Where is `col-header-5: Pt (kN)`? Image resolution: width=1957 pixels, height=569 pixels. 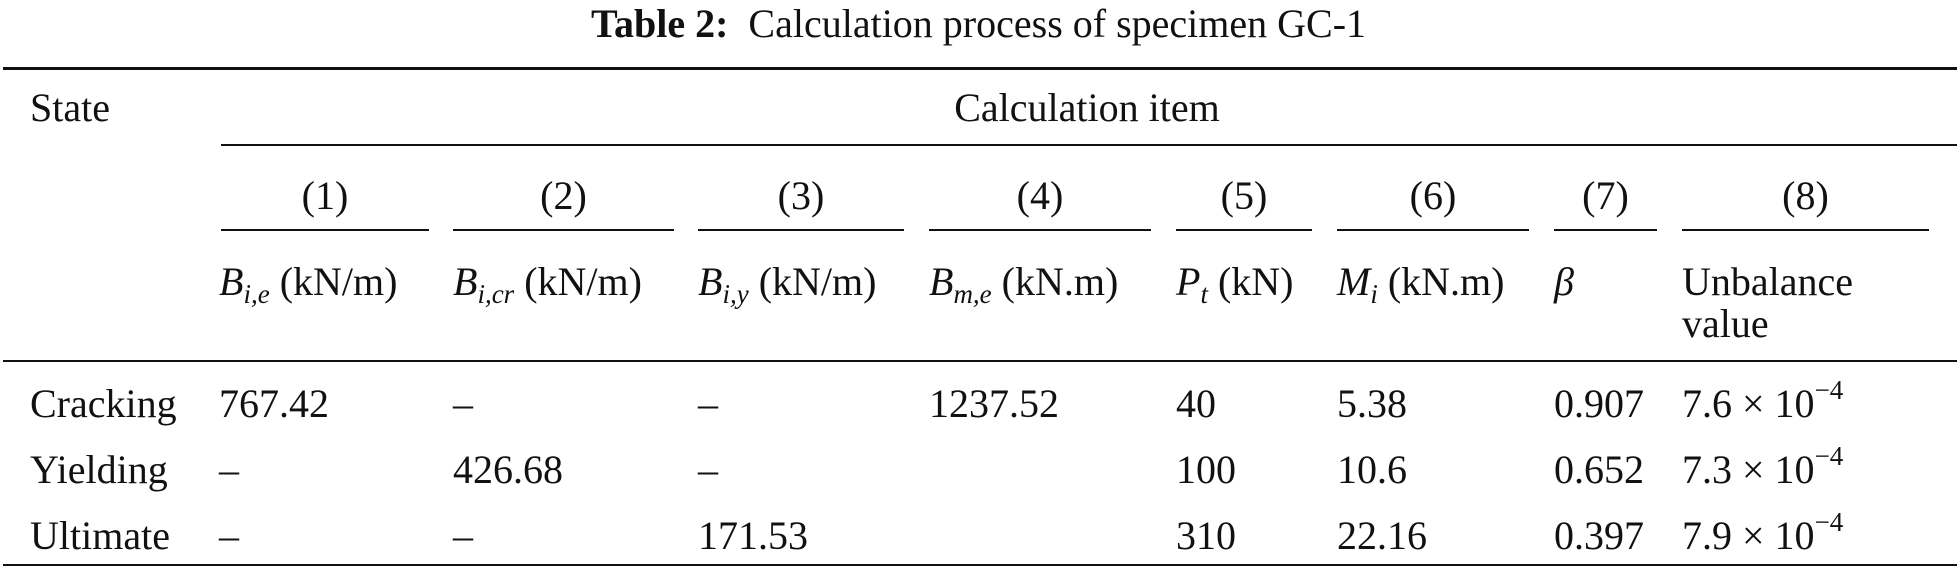 col-header-5: Pt (kN) is located at coordinates (1235, 284).